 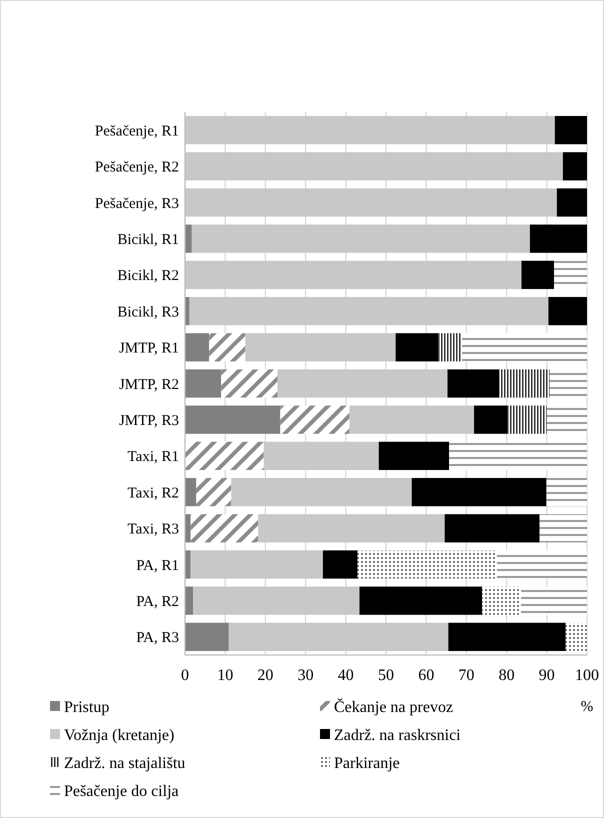 What do you see at coordinates (148, 420) in the screenshot?
I see `y-tick-label: JMTP, R3` at bounding box center [148, 420].